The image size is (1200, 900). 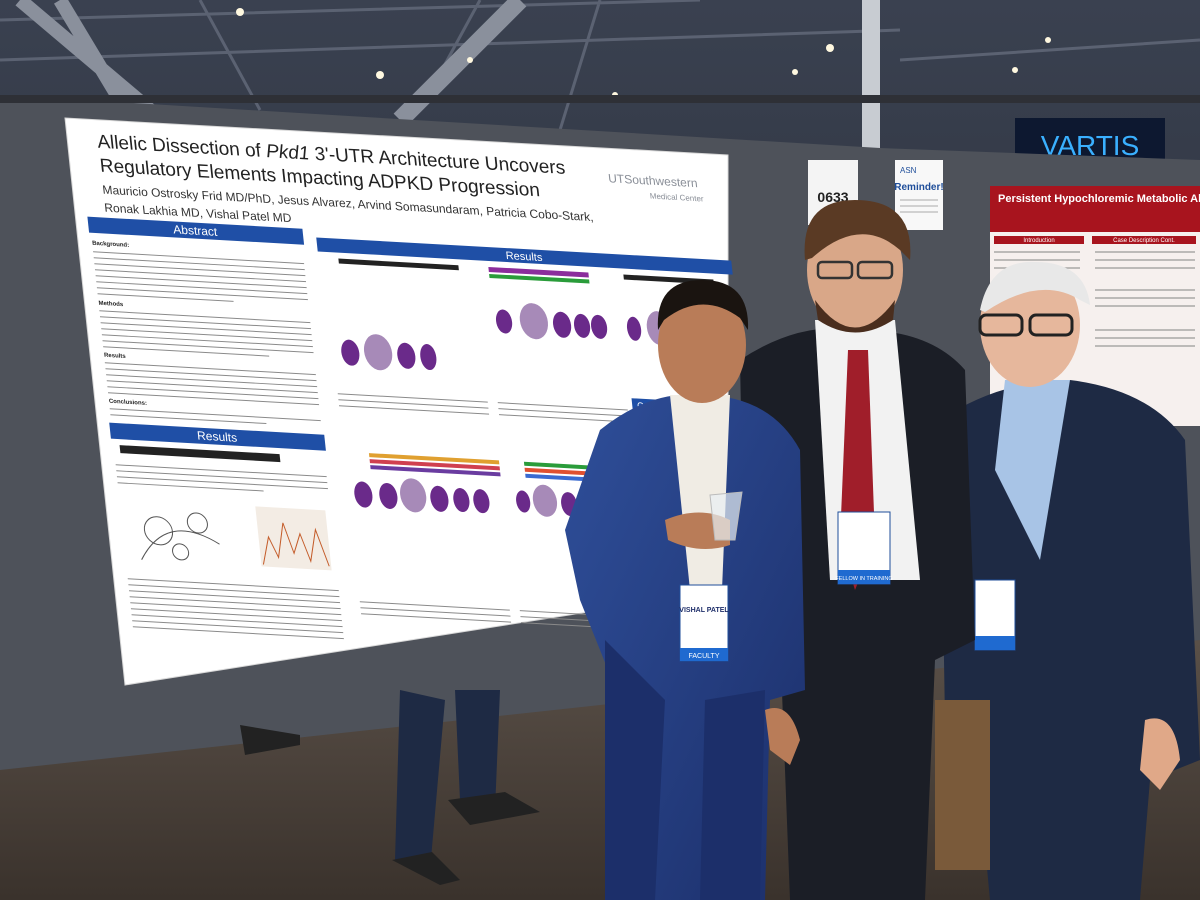 I want to click on neighbor-header-text: Introduction, so click(x=1038, y=241).